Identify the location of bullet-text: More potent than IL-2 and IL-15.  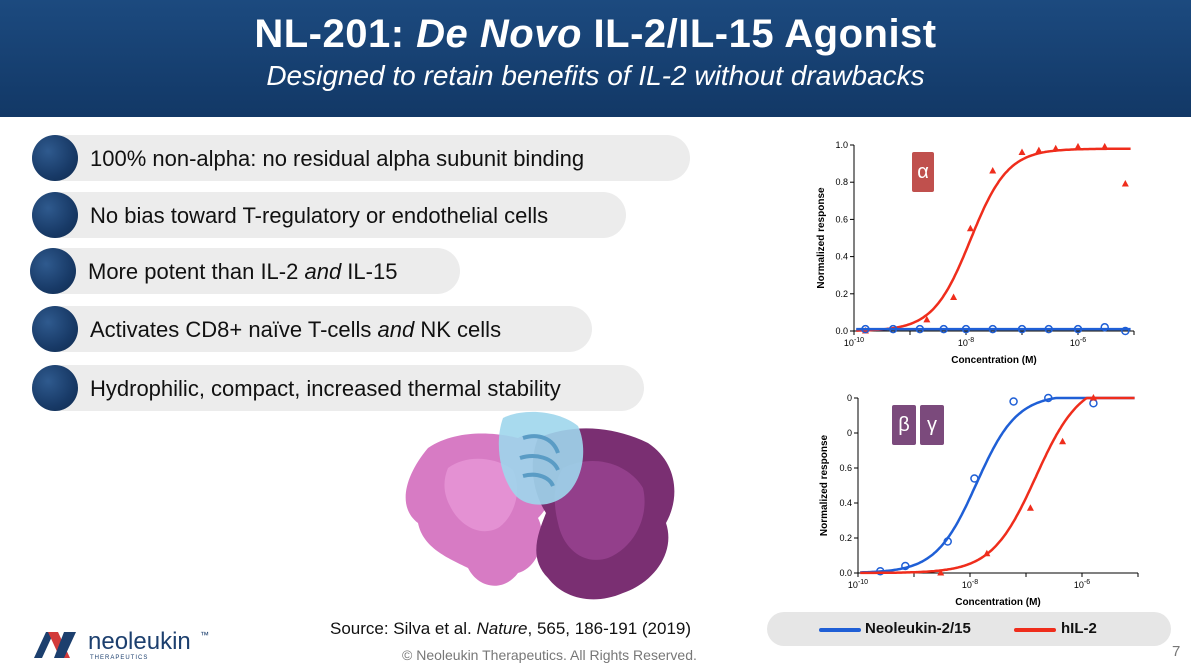
(243, 271).